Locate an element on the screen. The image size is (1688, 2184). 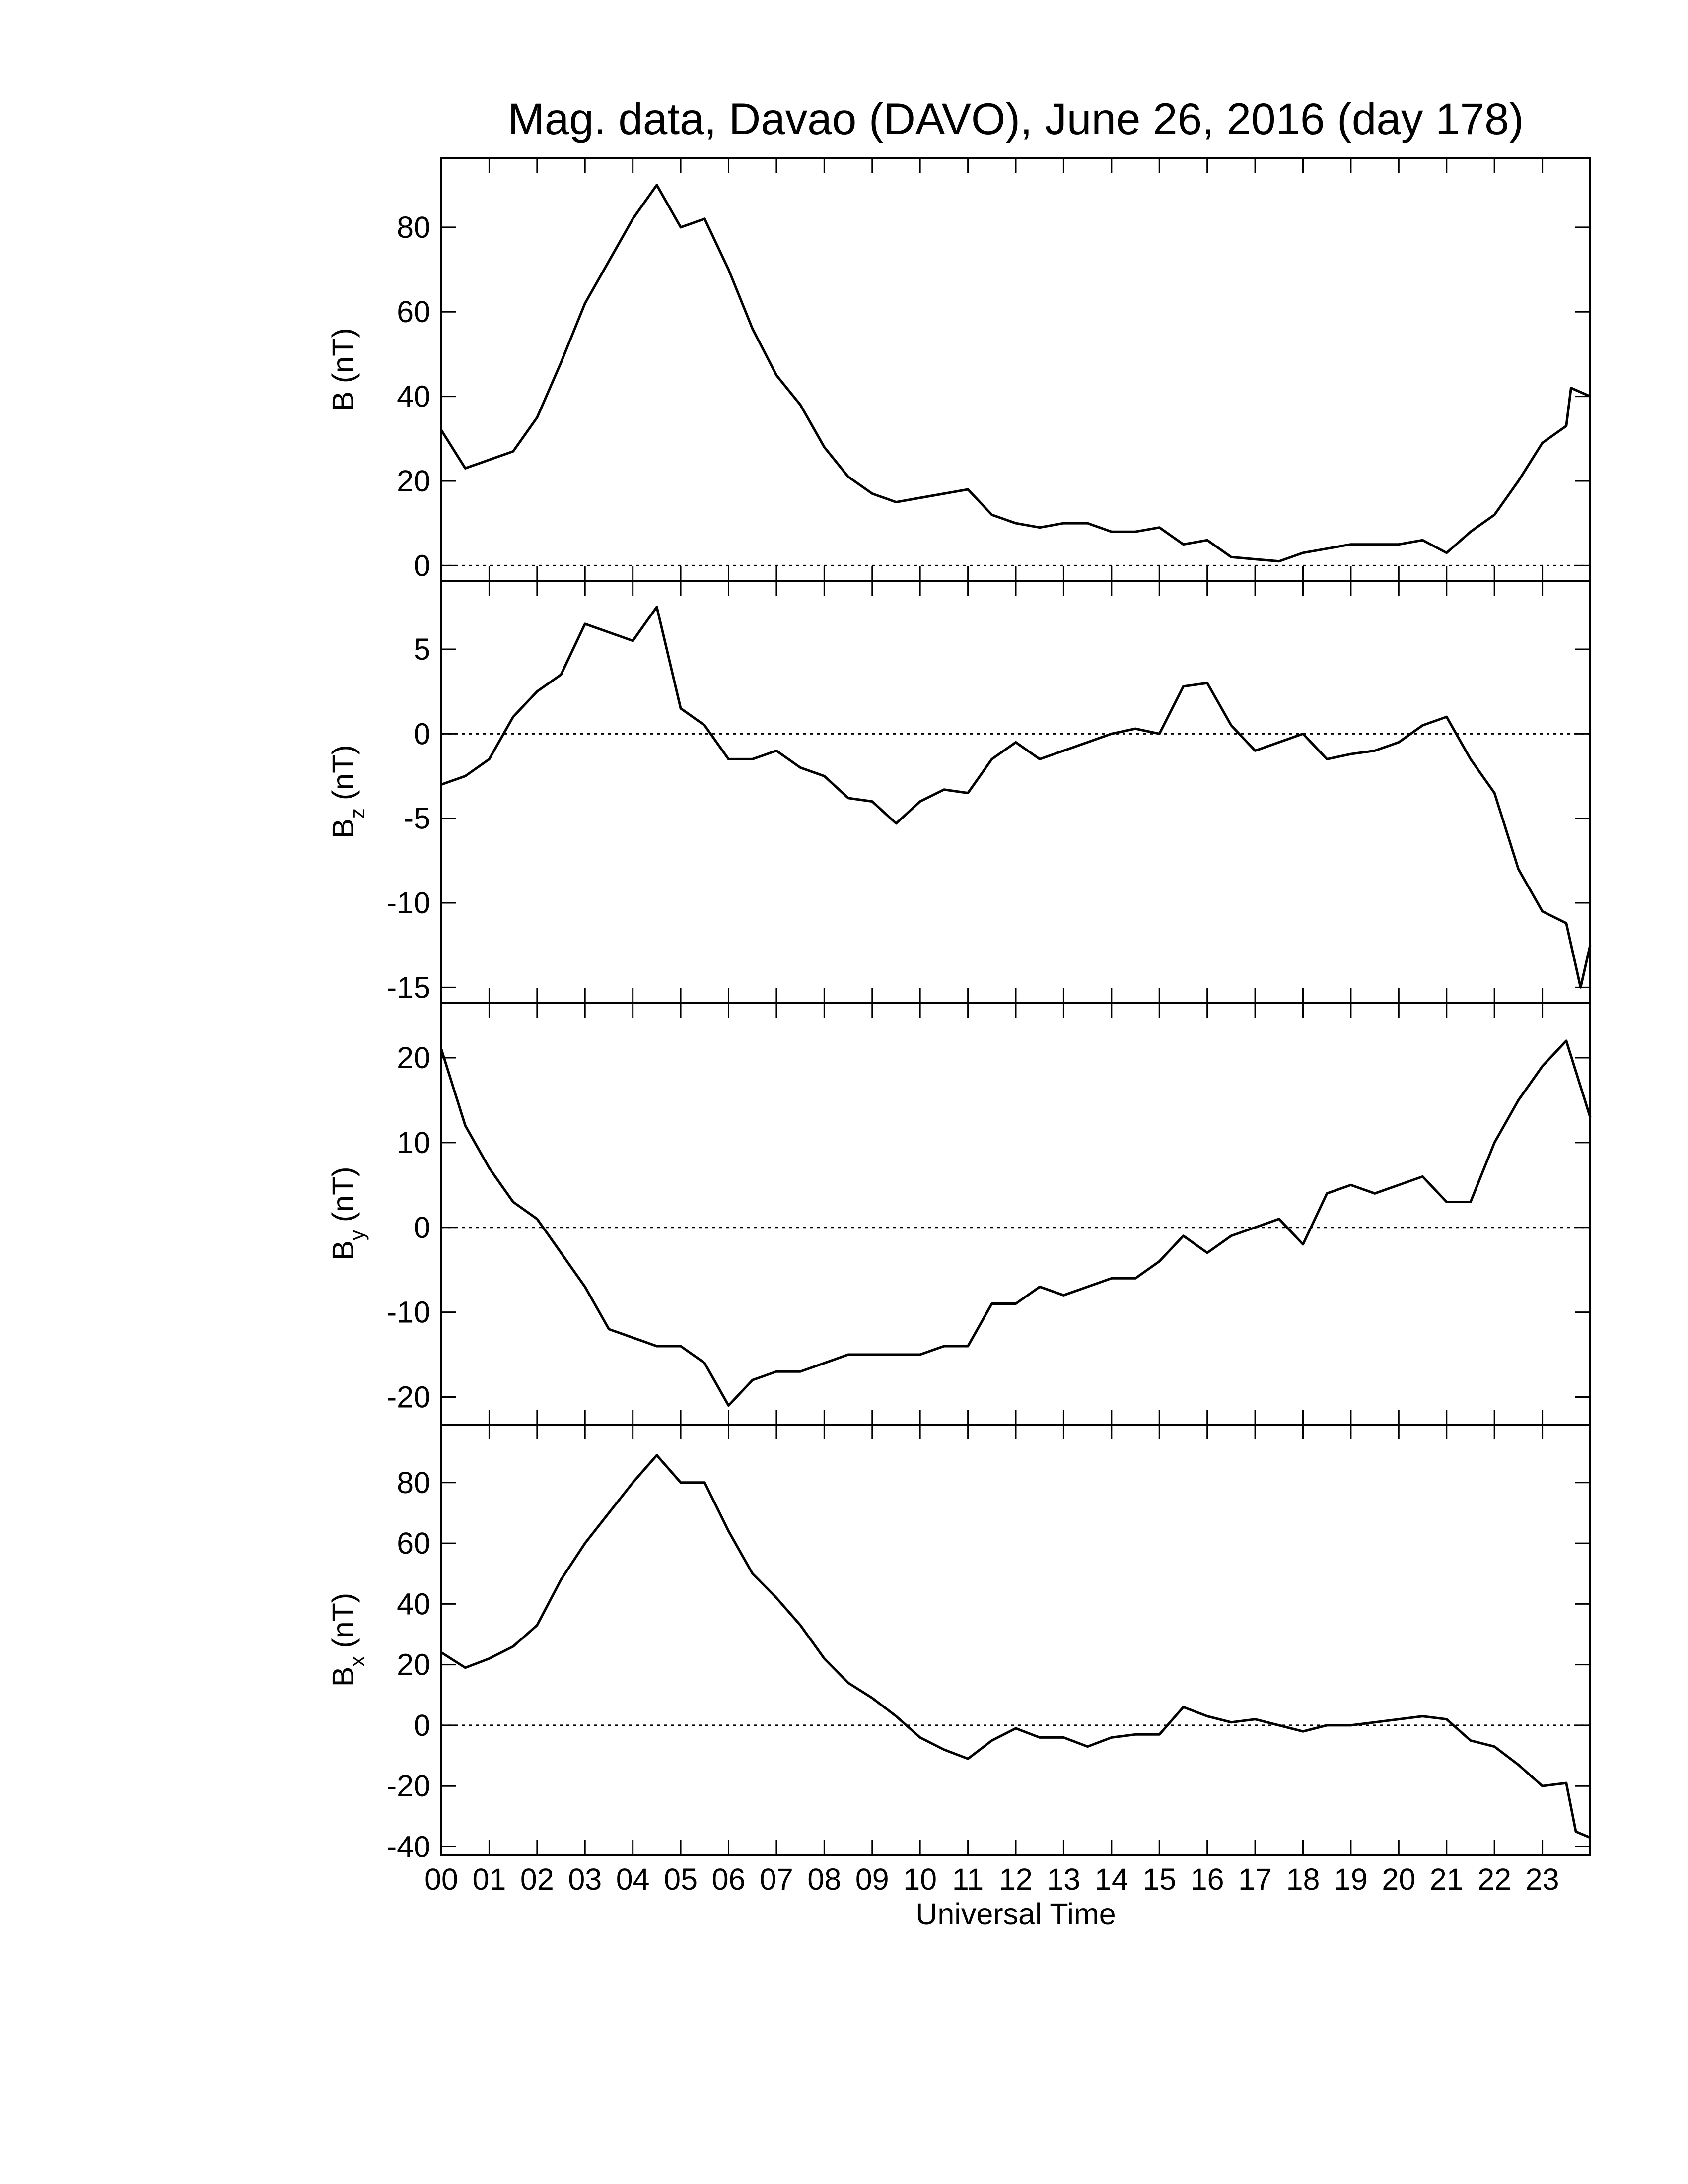
x-tick-label: 07 is located at coordinates (776, 1879).